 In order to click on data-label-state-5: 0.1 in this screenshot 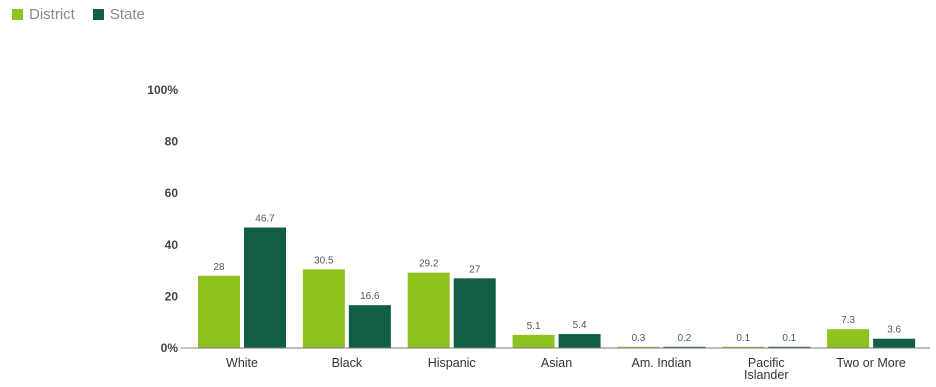, I will do `click(789, 338)`.